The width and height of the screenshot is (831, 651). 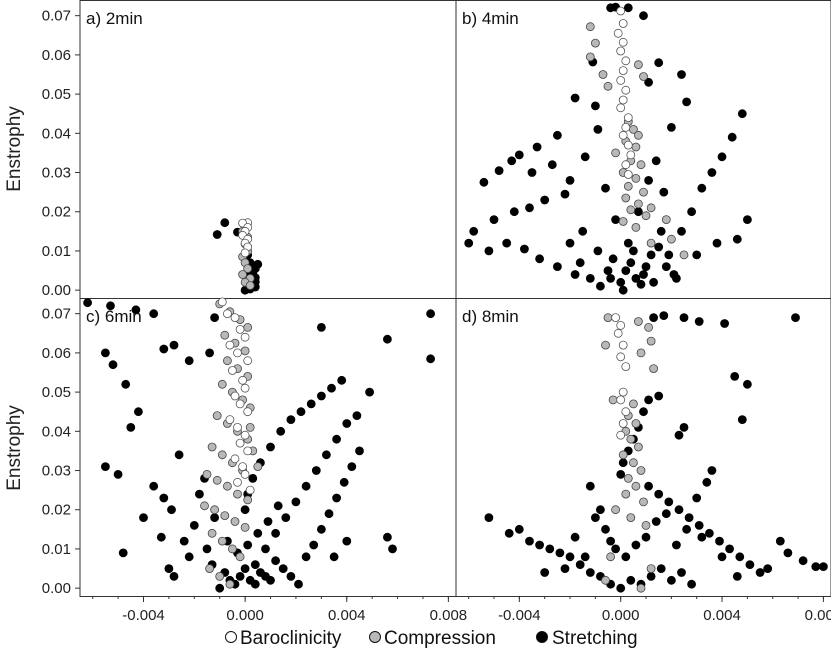 What do you see at coordinates (56, 173) in the screenshot?
I see `y-tick-label: 0.03` at bounding box center [56, 173].